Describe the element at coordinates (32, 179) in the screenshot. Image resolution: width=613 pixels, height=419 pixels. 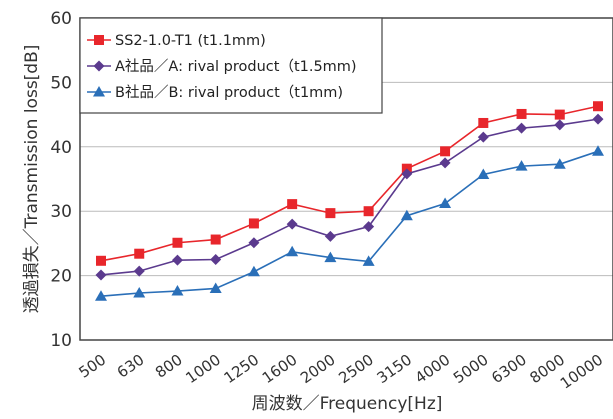
I see `y-axis-title: 透過損失／Transmission loss[dB]` at that location.